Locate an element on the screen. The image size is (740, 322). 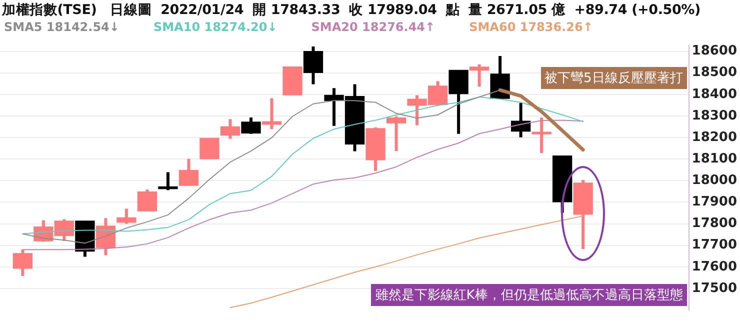
y-tick-label: 17500 is located at coordinates (715, 288).